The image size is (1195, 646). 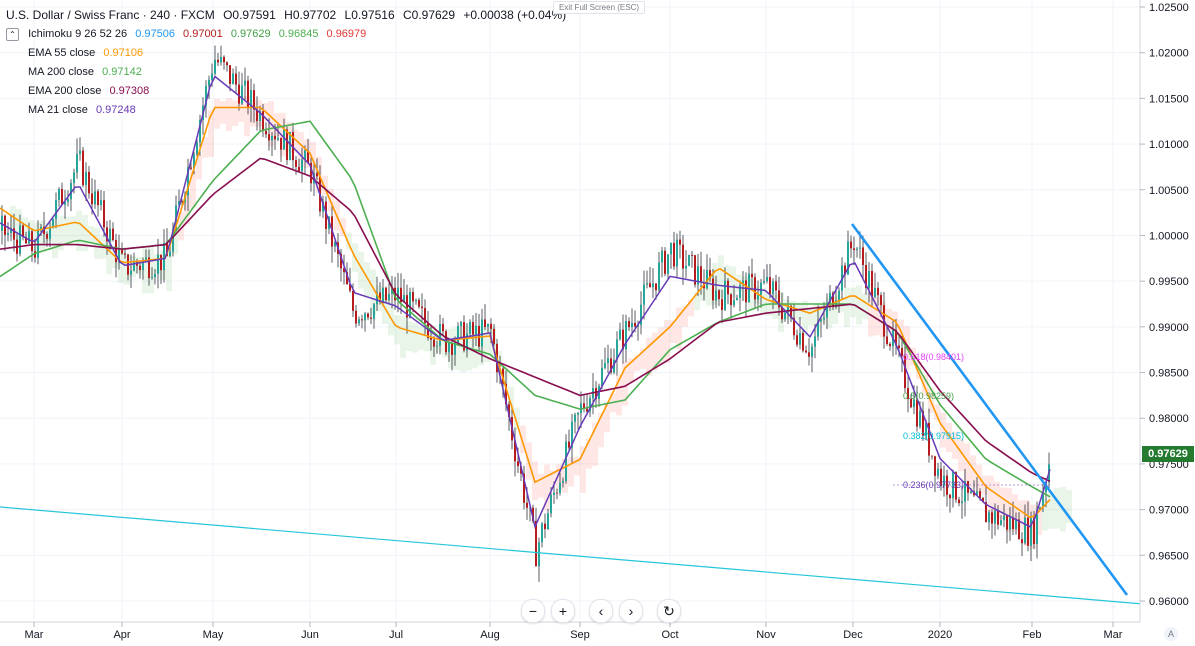 I want to click on scroll-back-button: ‹, so click(x=601, y=611).